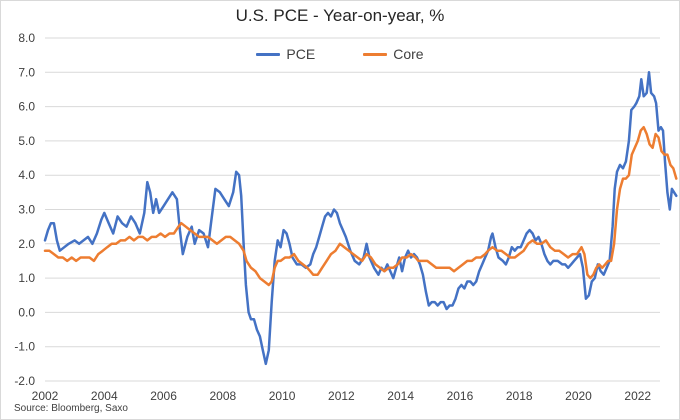 This screenshot has height=420, width=680. I want to click on x-tick-label: 2008, so click(222, 396).